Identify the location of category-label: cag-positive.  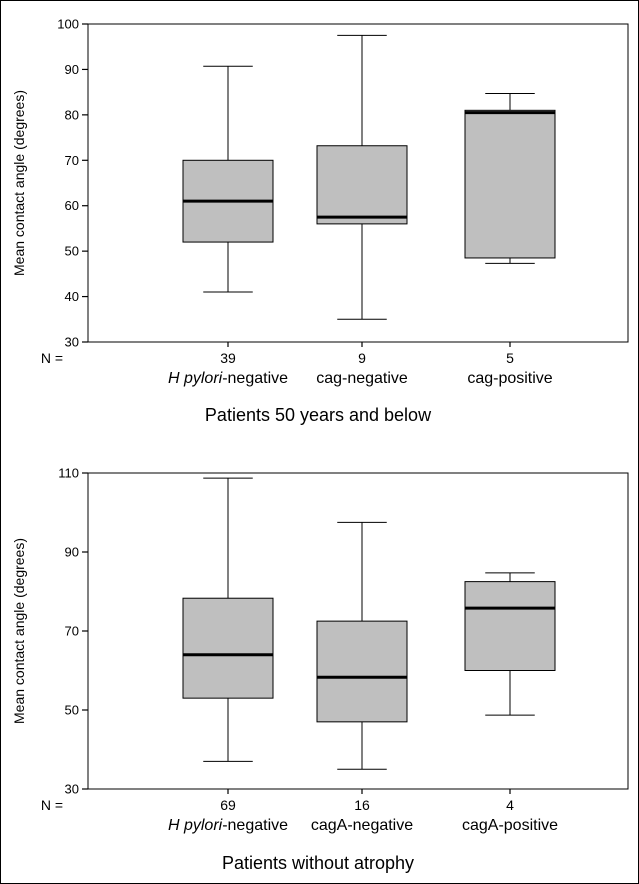
(509, 378).